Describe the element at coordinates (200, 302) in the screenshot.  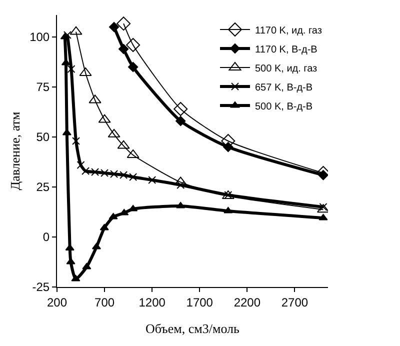
I see `x-tick-label: 1700` at that location.